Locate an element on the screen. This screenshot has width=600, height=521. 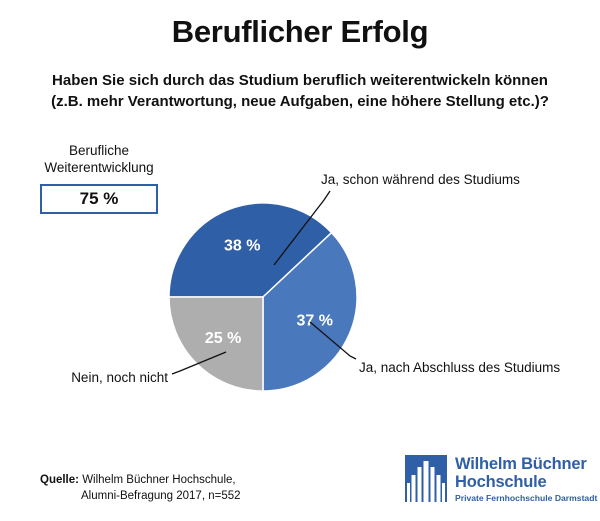
source-label: Quelle: is located at coordinates (59, 480).